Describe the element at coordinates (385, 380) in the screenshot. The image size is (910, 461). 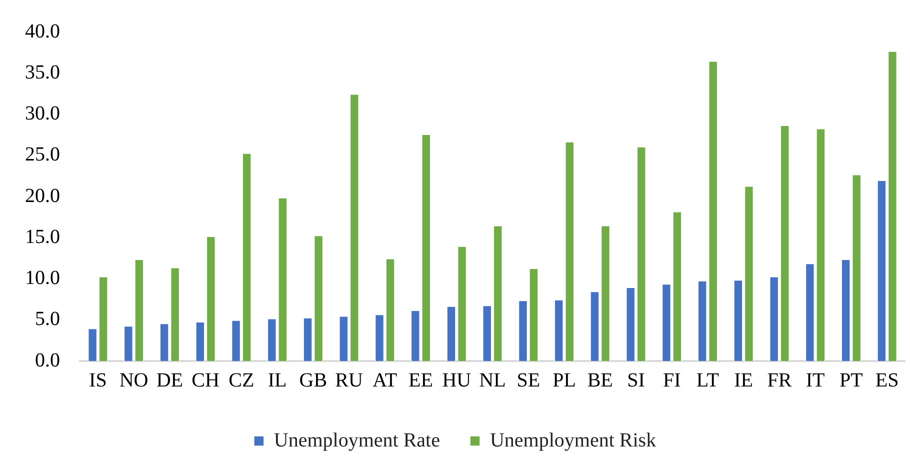
I see `x-tick-label: AT` at that location.